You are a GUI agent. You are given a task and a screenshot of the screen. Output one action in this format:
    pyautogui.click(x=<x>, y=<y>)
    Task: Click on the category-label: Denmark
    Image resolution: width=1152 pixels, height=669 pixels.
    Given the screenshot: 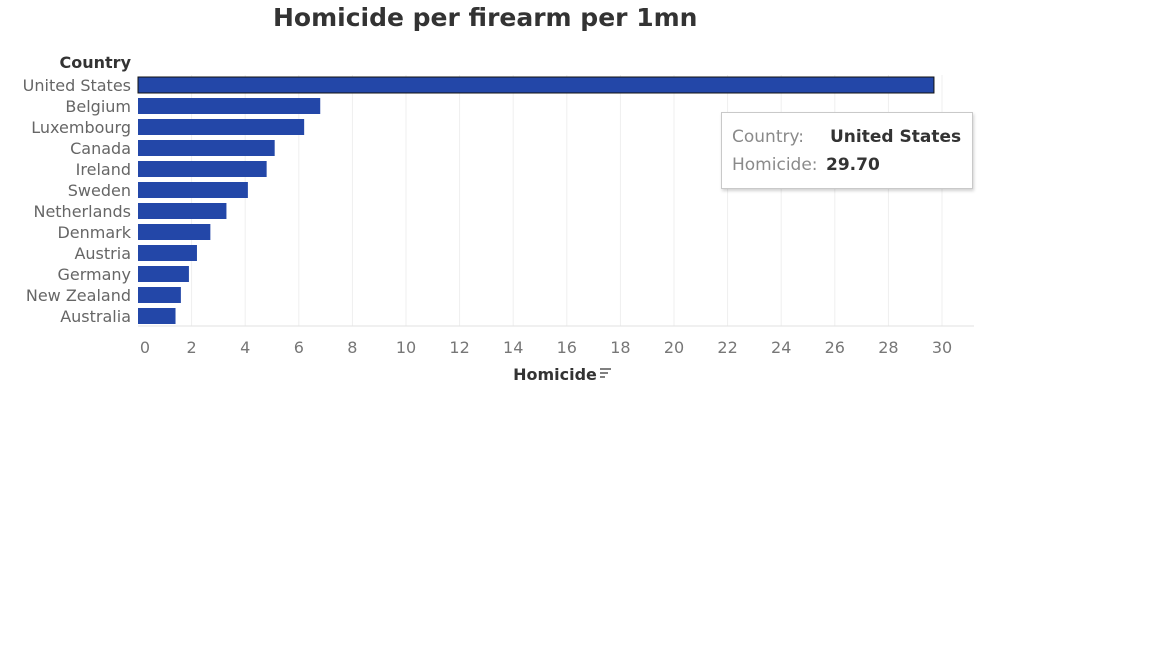 What is the action you would take?
    pyautogui.click(x=94, y=232)
    